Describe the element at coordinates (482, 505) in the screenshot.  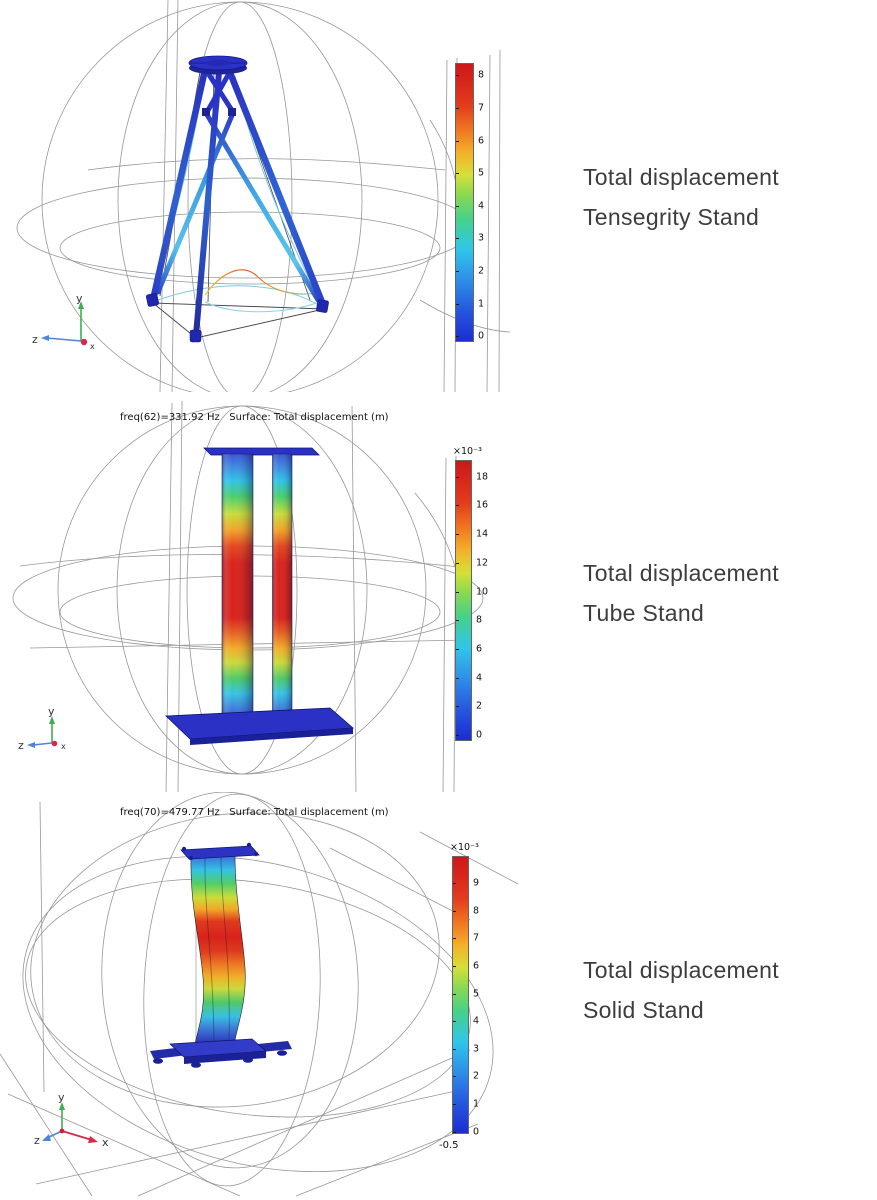
I see `colorbar-tick-label: 16` at that location.